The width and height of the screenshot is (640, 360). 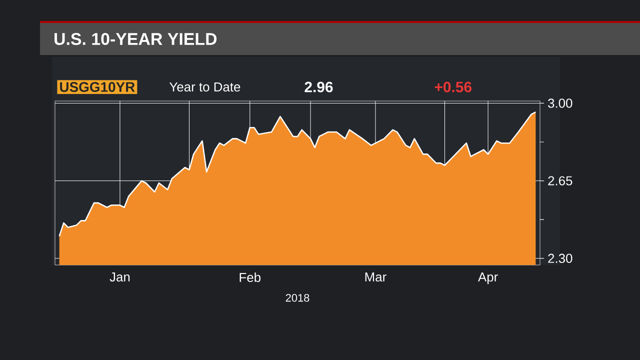 I want to click on x-axis-title: 2018, so click(x=298, y=298).